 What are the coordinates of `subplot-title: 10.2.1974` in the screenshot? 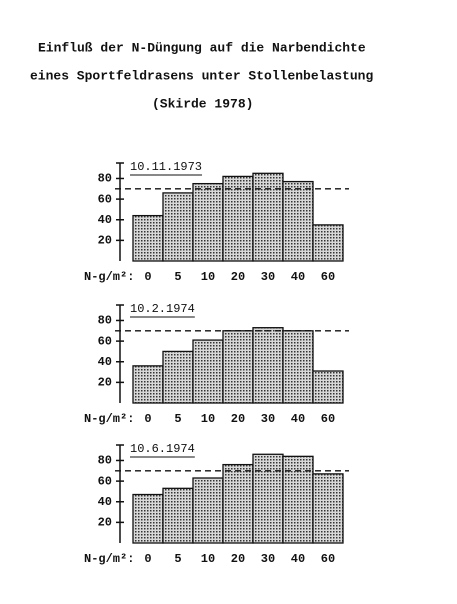 It's located at (162, 309).